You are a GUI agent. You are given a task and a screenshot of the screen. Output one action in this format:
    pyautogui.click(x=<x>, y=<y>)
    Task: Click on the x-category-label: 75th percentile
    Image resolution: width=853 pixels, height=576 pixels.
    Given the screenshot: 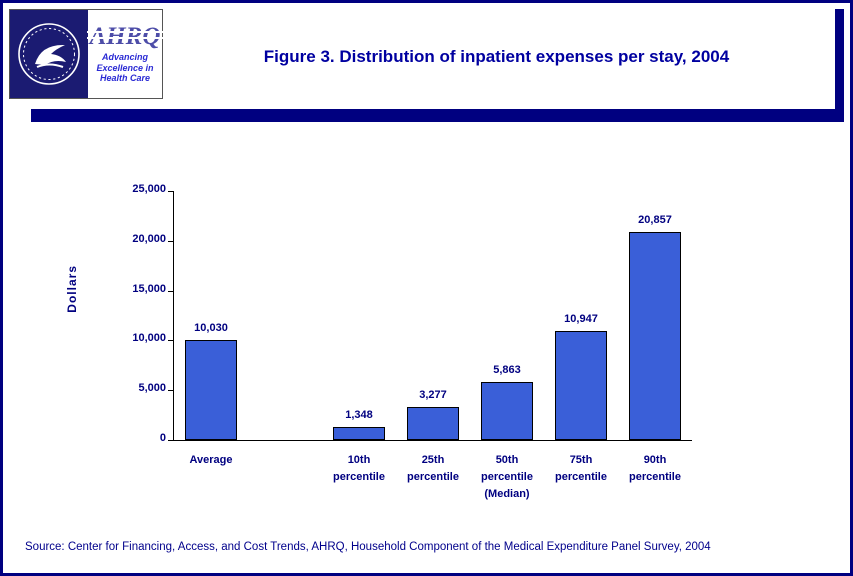 What is the action you would take?
    pyautogui.click(x=581, y=469)
    